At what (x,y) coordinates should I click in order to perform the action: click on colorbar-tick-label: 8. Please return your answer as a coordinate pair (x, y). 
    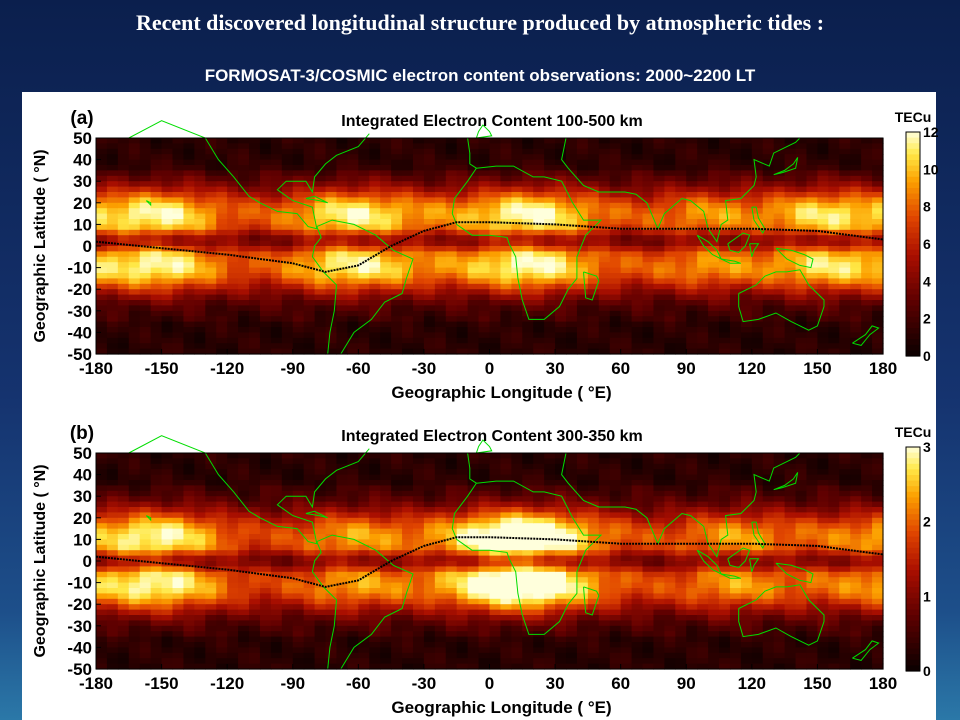
    Looking at the image, I should click on (927, 207).